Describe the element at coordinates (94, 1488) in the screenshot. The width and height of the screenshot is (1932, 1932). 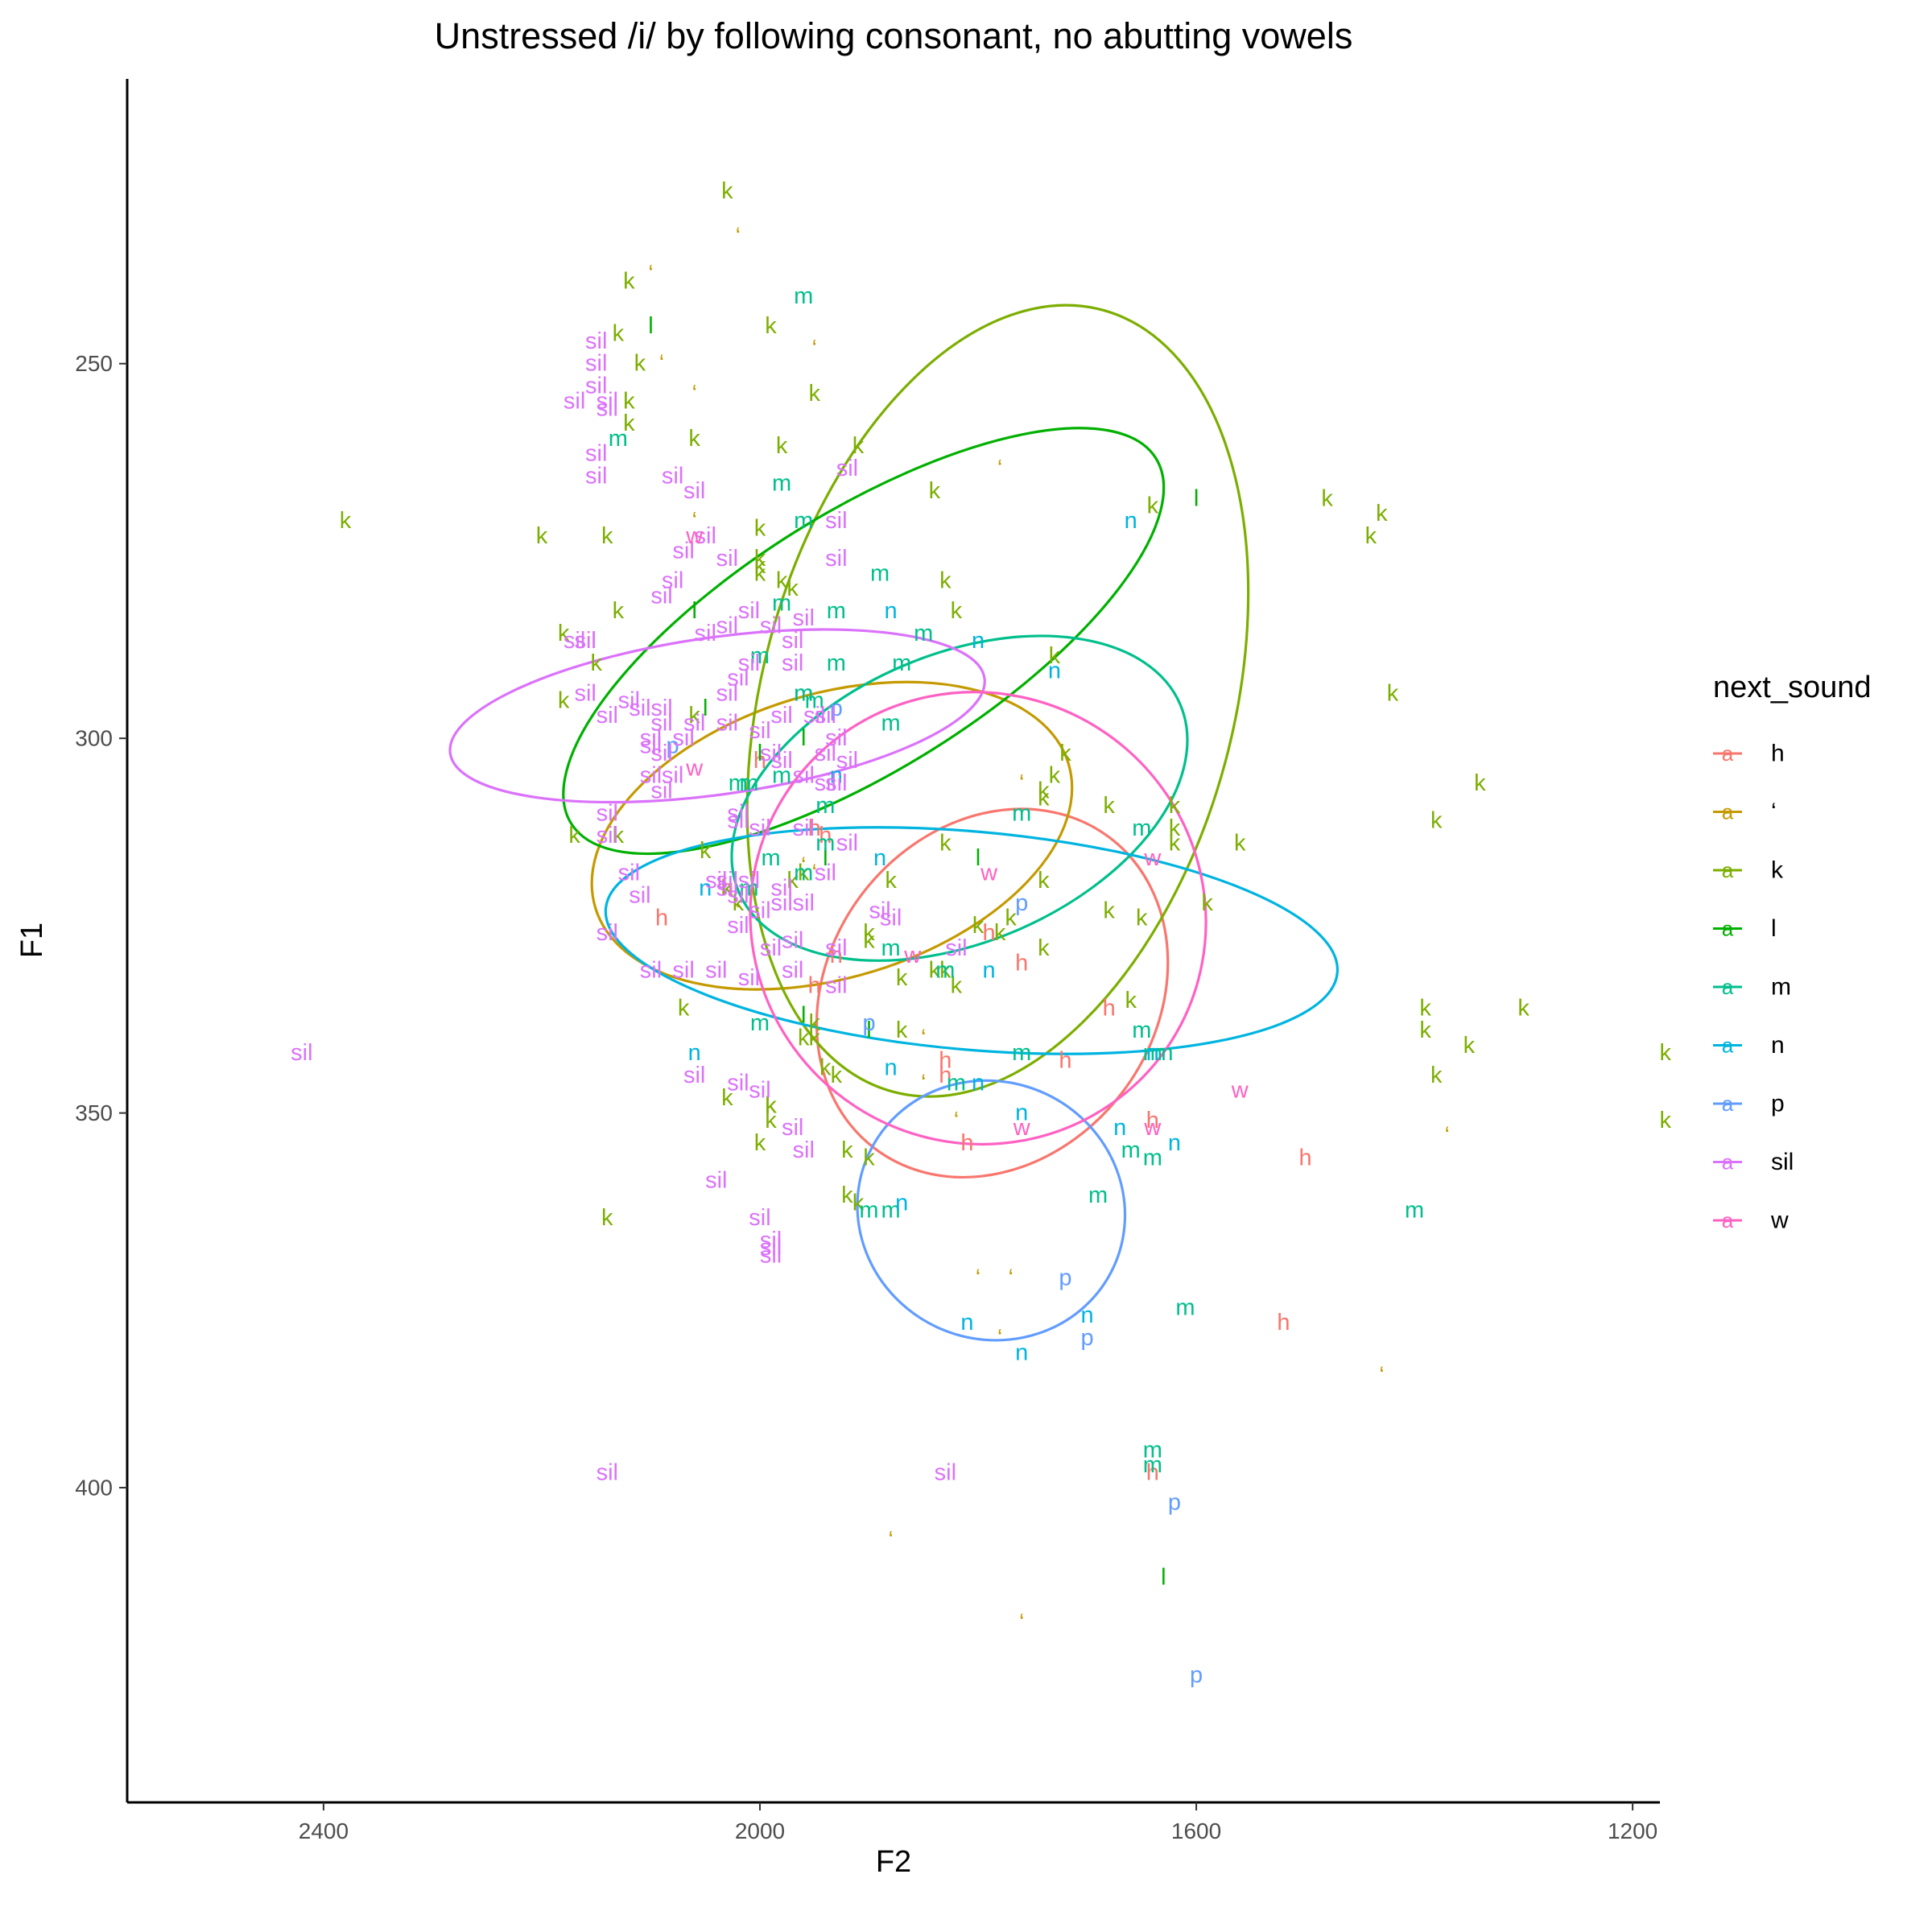
I see `y-tick-label: 400` at that location.